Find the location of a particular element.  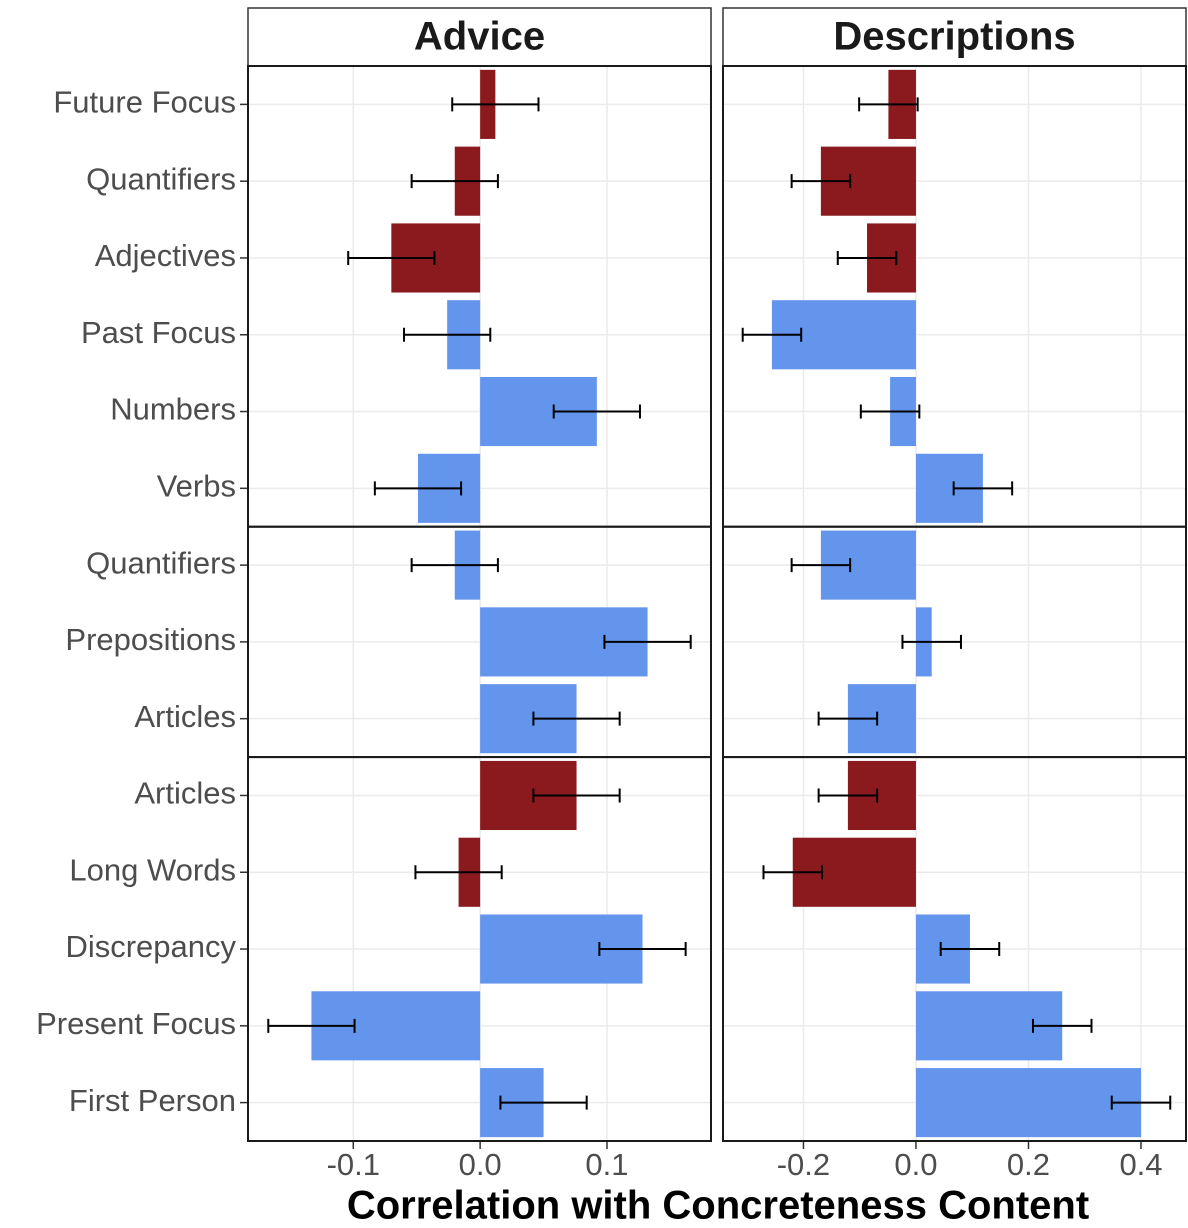

y-tick-label: Prepositions is located at coordinates (150, 639).